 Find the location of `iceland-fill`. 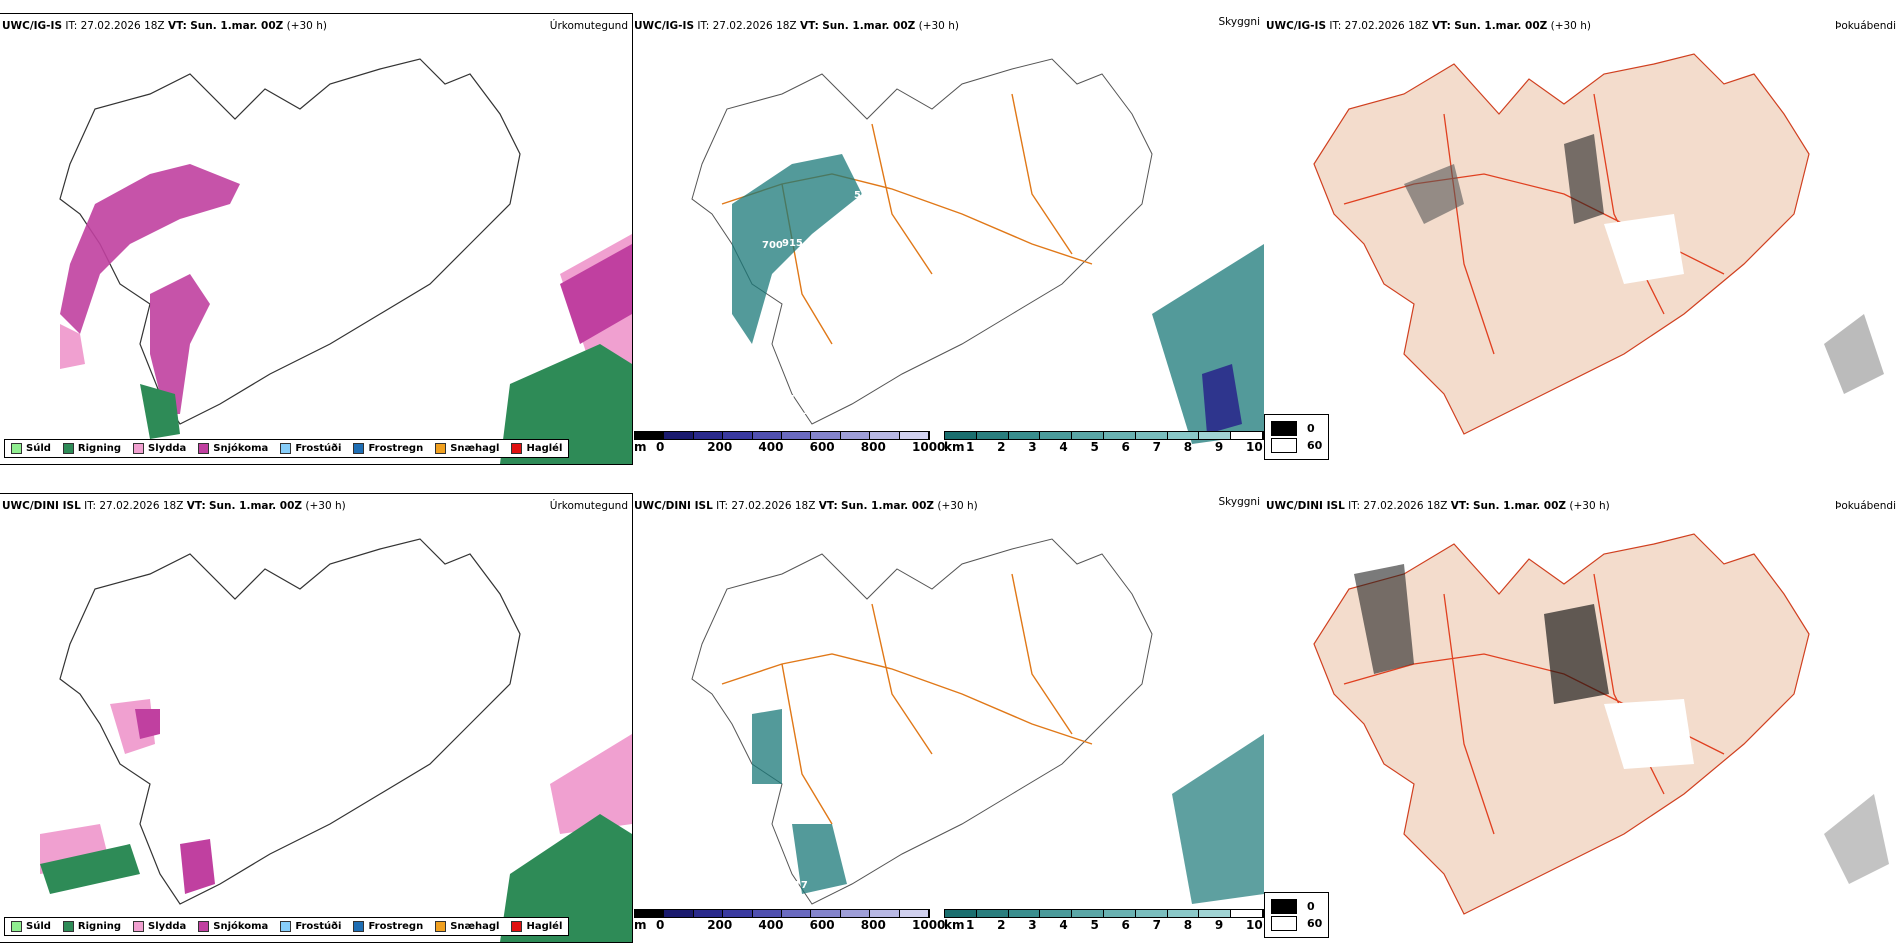

iceland-fill is located at coordinates (1561, 244).